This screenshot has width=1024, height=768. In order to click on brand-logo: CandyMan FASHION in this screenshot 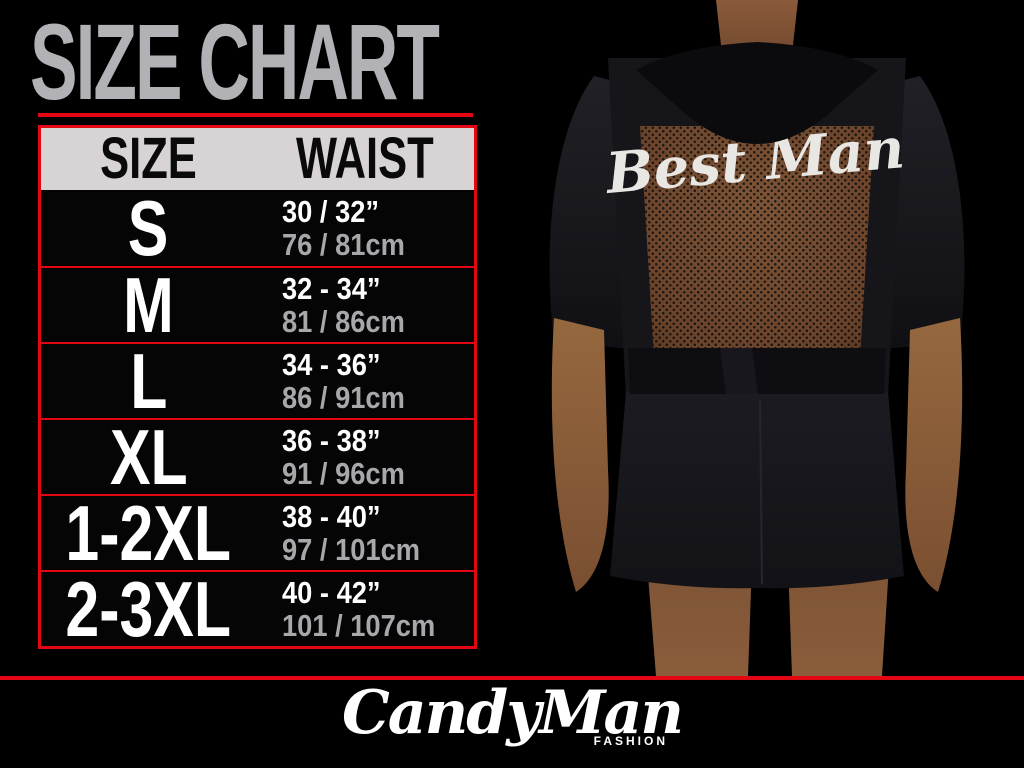, I will do `click(513, 713)`.